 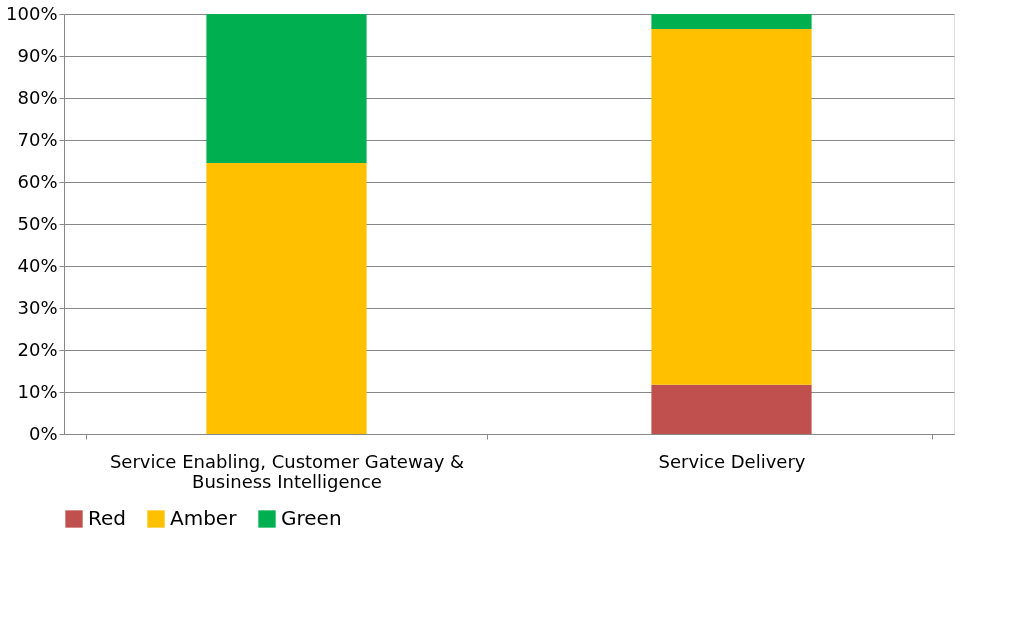 I want to click on y-tick-label: 100%, so click(x=32, y=13).